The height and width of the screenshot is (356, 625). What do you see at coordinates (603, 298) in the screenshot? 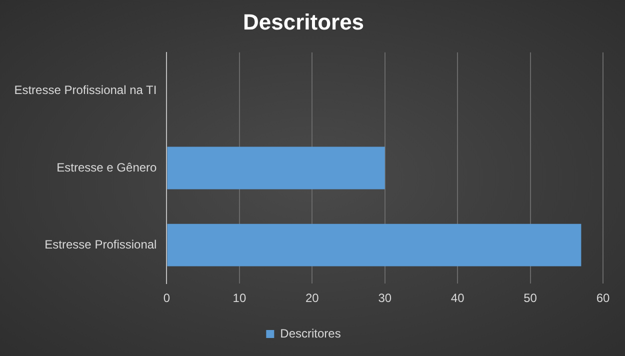
I see `x-tick-label: 60` at bounding box center [603, 298].